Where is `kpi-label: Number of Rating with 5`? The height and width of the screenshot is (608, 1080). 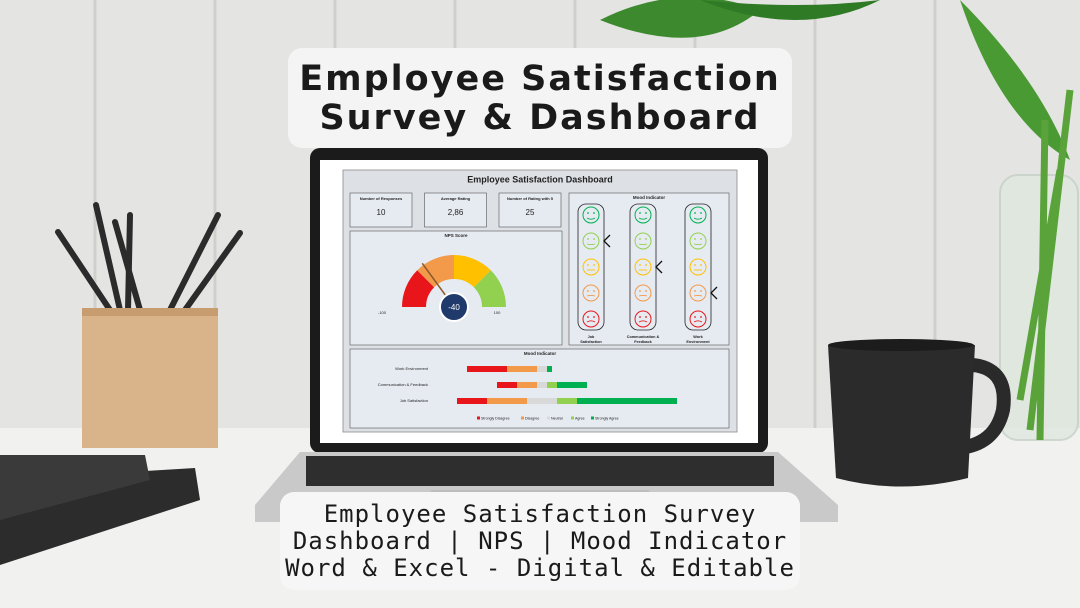
kpi-label: Number of Rating with 5 is located at coordinates (530, 198).